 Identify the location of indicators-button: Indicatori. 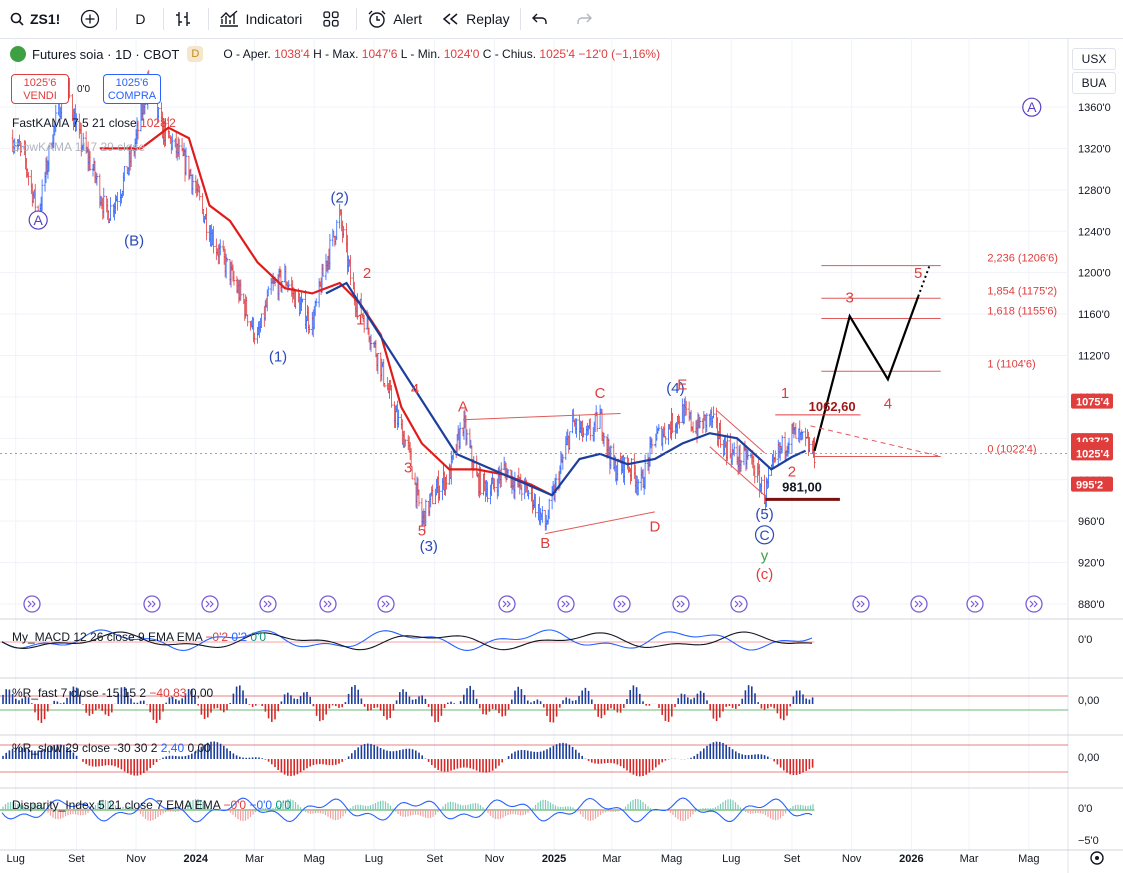
(260, 19).